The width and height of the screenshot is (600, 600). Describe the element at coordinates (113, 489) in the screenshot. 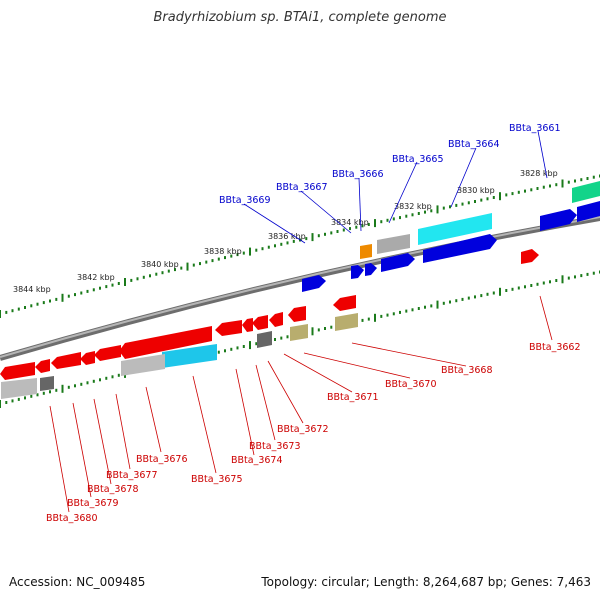

I see `gene-label: BBta_3678` at that location.